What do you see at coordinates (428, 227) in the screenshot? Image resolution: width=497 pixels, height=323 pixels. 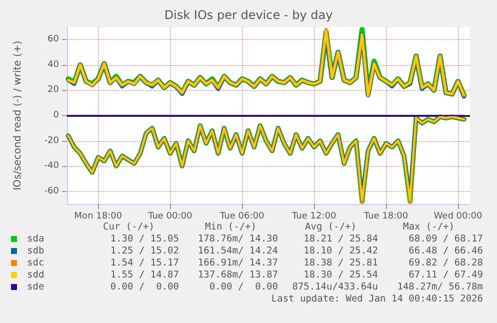 I see `text: Max (-/+)` at bounding box center [428, 227].